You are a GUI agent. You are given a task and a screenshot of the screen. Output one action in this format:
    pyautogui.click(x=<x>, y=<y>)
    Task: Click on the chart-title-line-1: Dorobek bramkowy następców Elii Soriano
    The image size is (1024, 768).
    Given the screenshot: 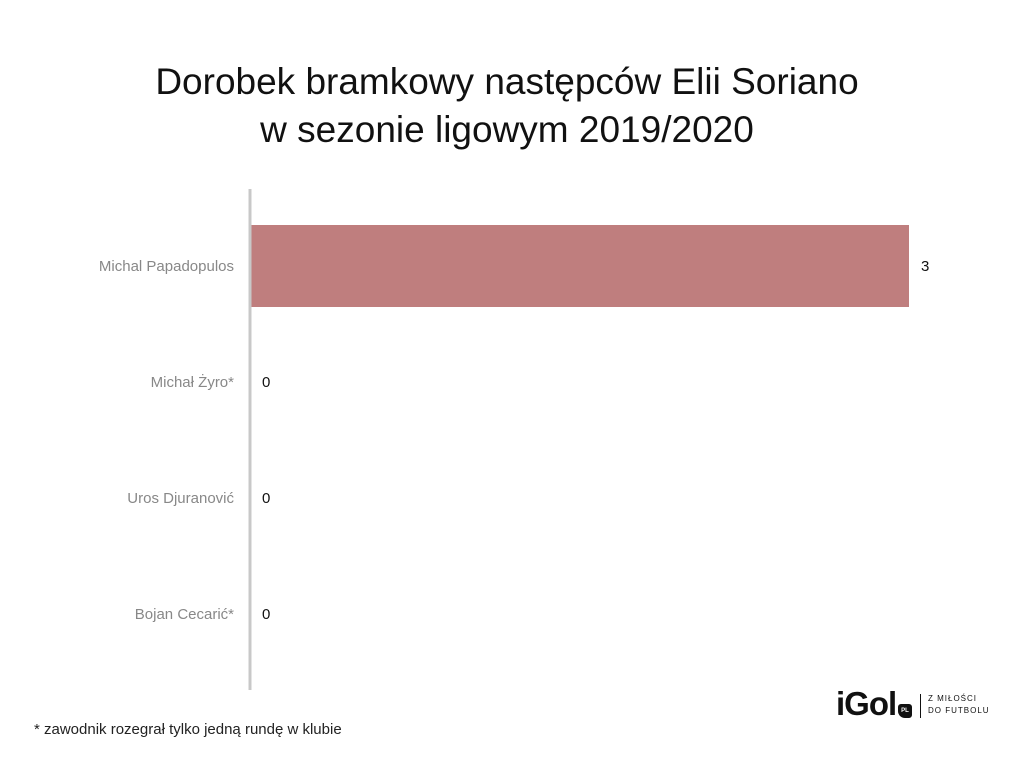 What is the action you would take?
    pyautogui.click(x=507, y=81)
    